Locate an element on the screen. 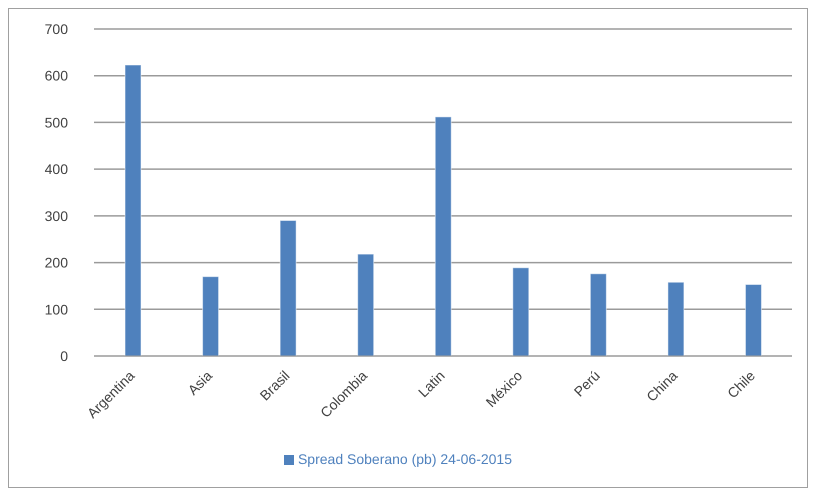  y-tick-label: 700 is located at coordinates (56, 28).